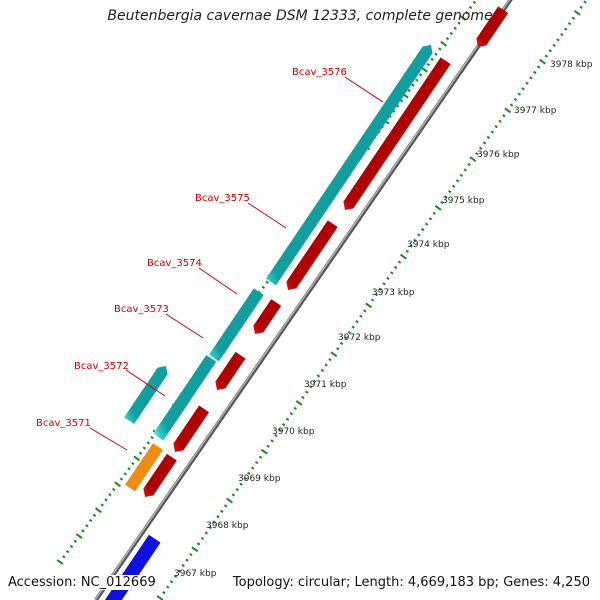 This screenshot has height=600, width=600. Describe the element at coordinates (319, 72) in the screenshot. I see `gene-label: Bcav_3576` at that location.